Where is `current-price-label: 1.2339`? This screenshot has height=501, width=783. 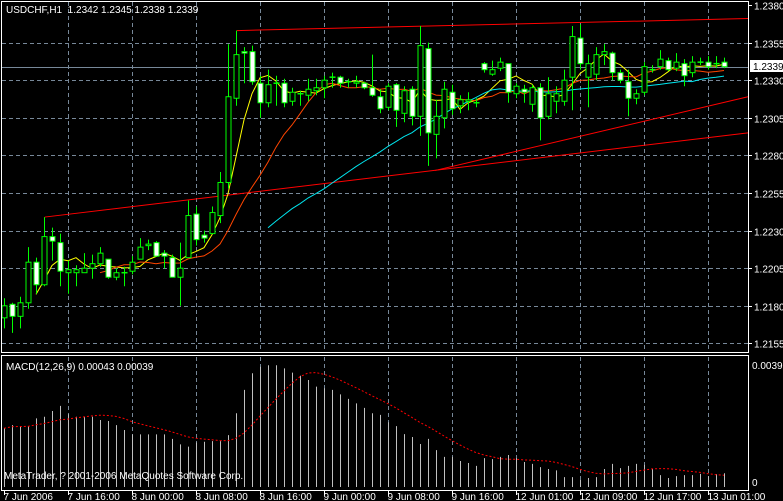
current-price-label: 1.2339 is located at coordinates (768, 67).